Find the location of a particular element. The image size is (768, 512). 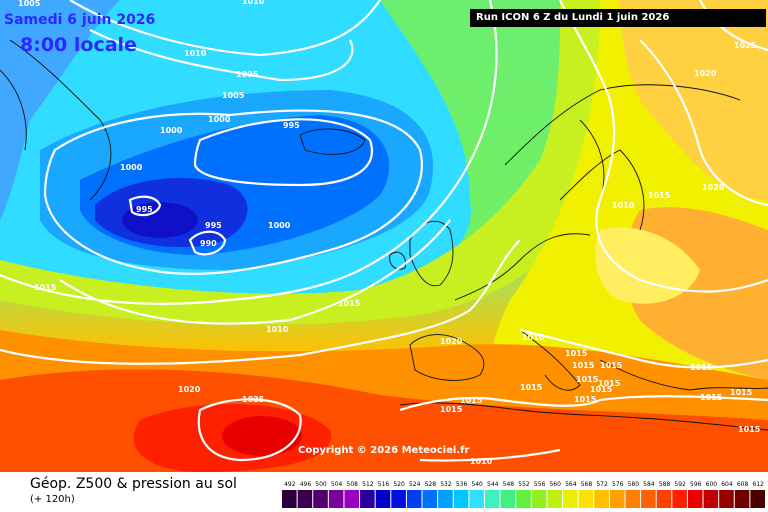

isobar-1025-ring is located at coordinates (249, 430).